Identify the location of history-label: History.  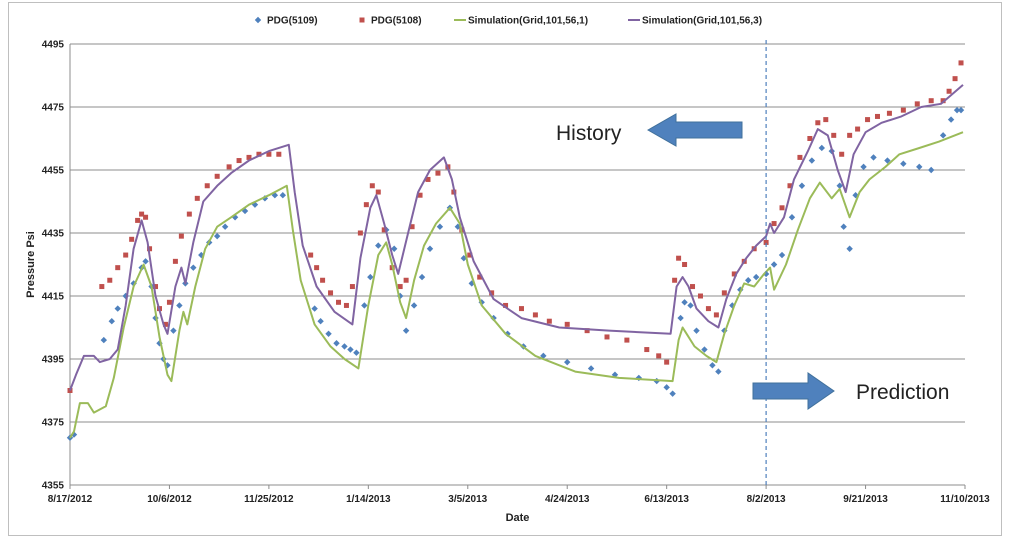
(589, 133).